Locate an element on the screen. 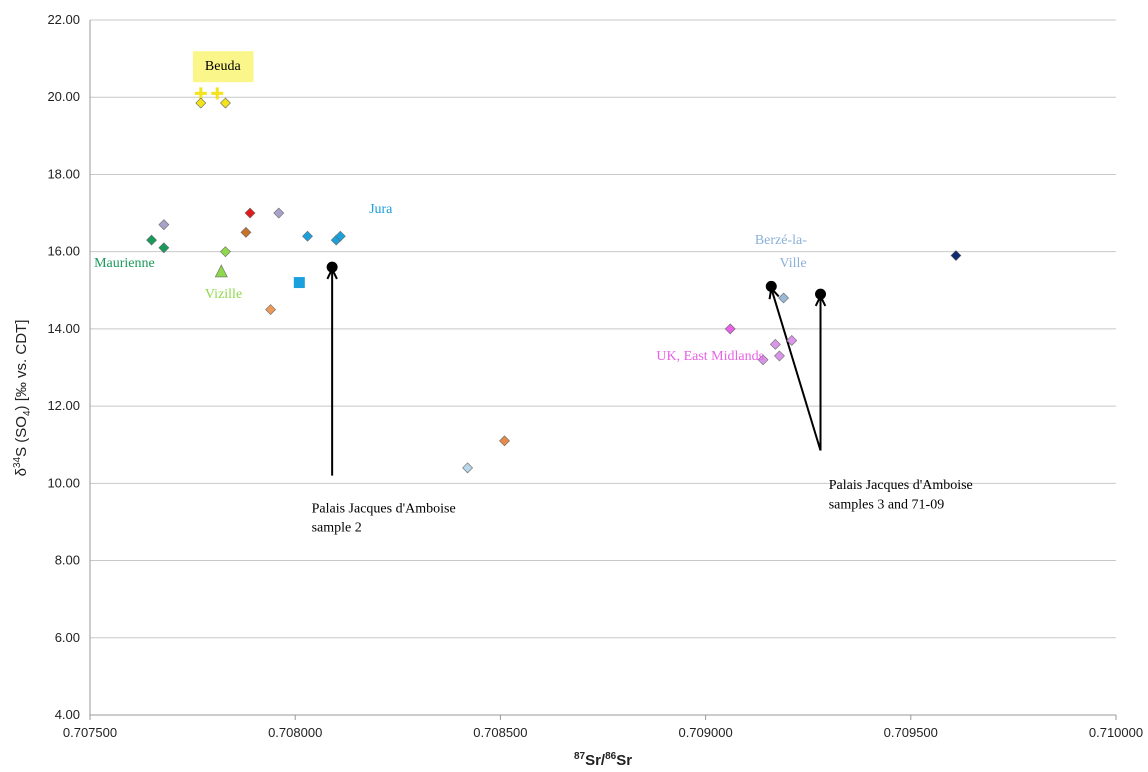 The image size is (1148, 772). y-tick-label: 12.00 is located at coordinates (63, 405).